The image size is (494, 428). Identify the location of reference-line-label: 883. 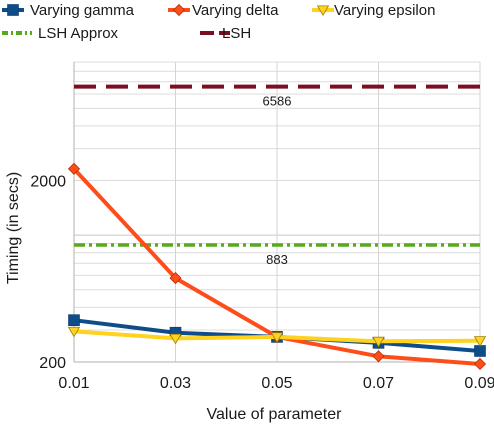
(277, 259).